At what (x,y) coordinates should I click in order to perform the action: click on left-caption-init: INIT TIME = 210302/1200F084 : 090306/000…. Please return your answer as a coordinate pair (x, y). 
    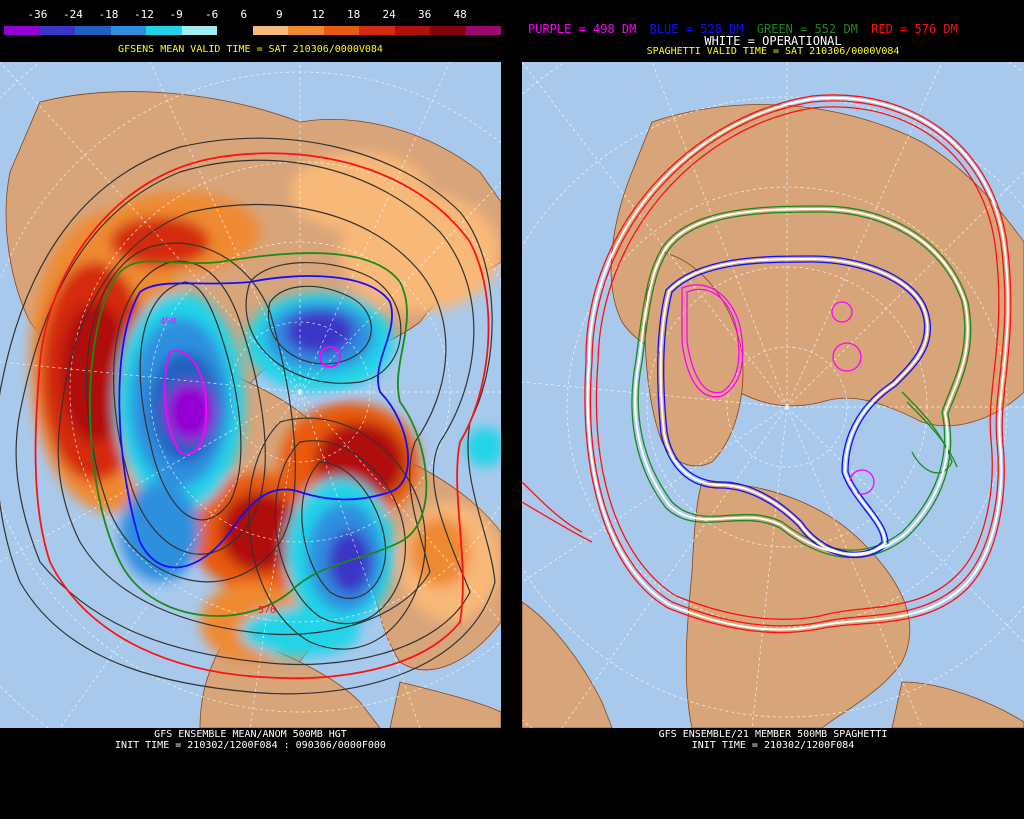
    Looking at the image, I should click on (250, 745).